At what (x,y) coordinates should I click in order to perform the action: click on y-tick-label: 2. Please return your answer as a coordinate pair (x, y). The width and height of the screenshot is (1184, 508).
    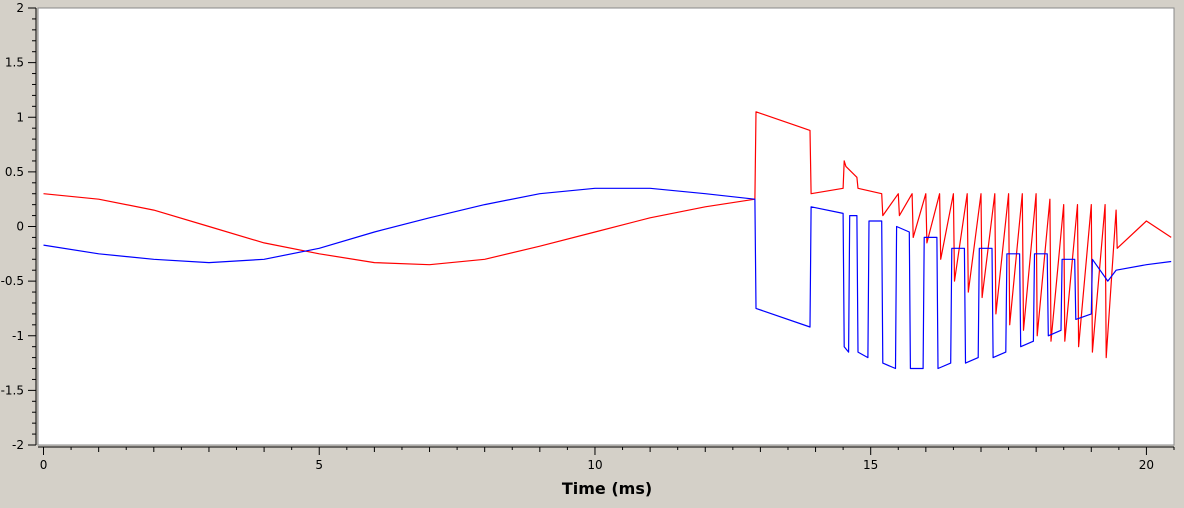
    Looking at the image, I should click on (20, 8).